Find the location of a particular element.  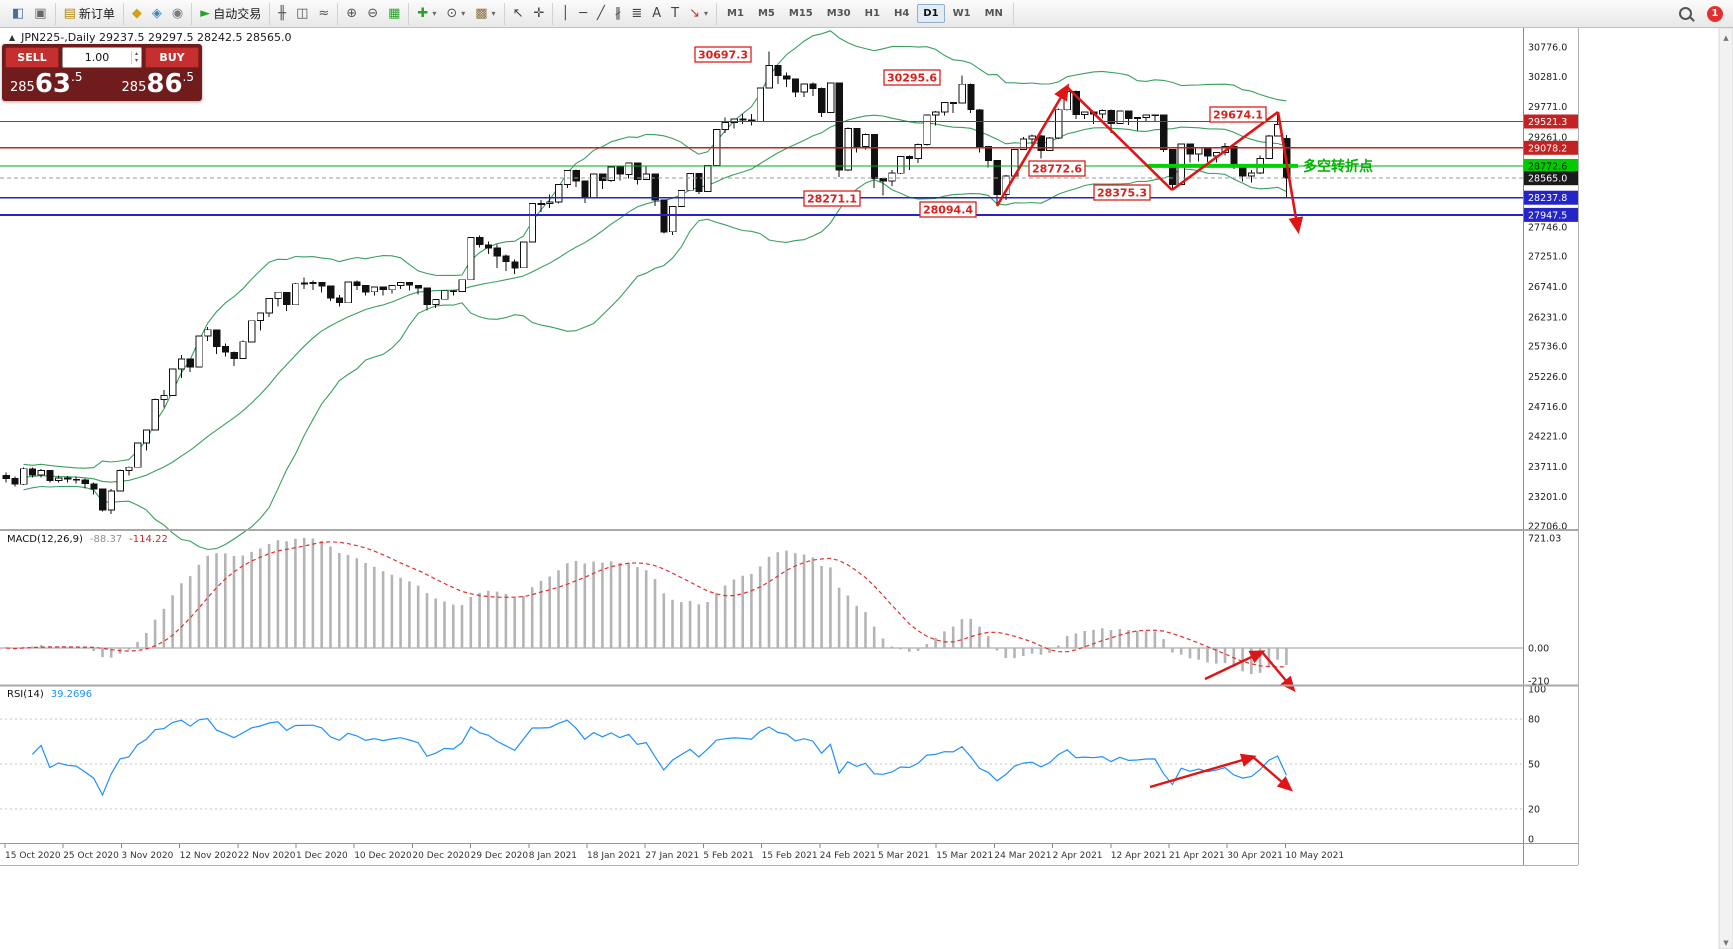

spin-down-icon: ▾ is located at coordinates (136, 60).